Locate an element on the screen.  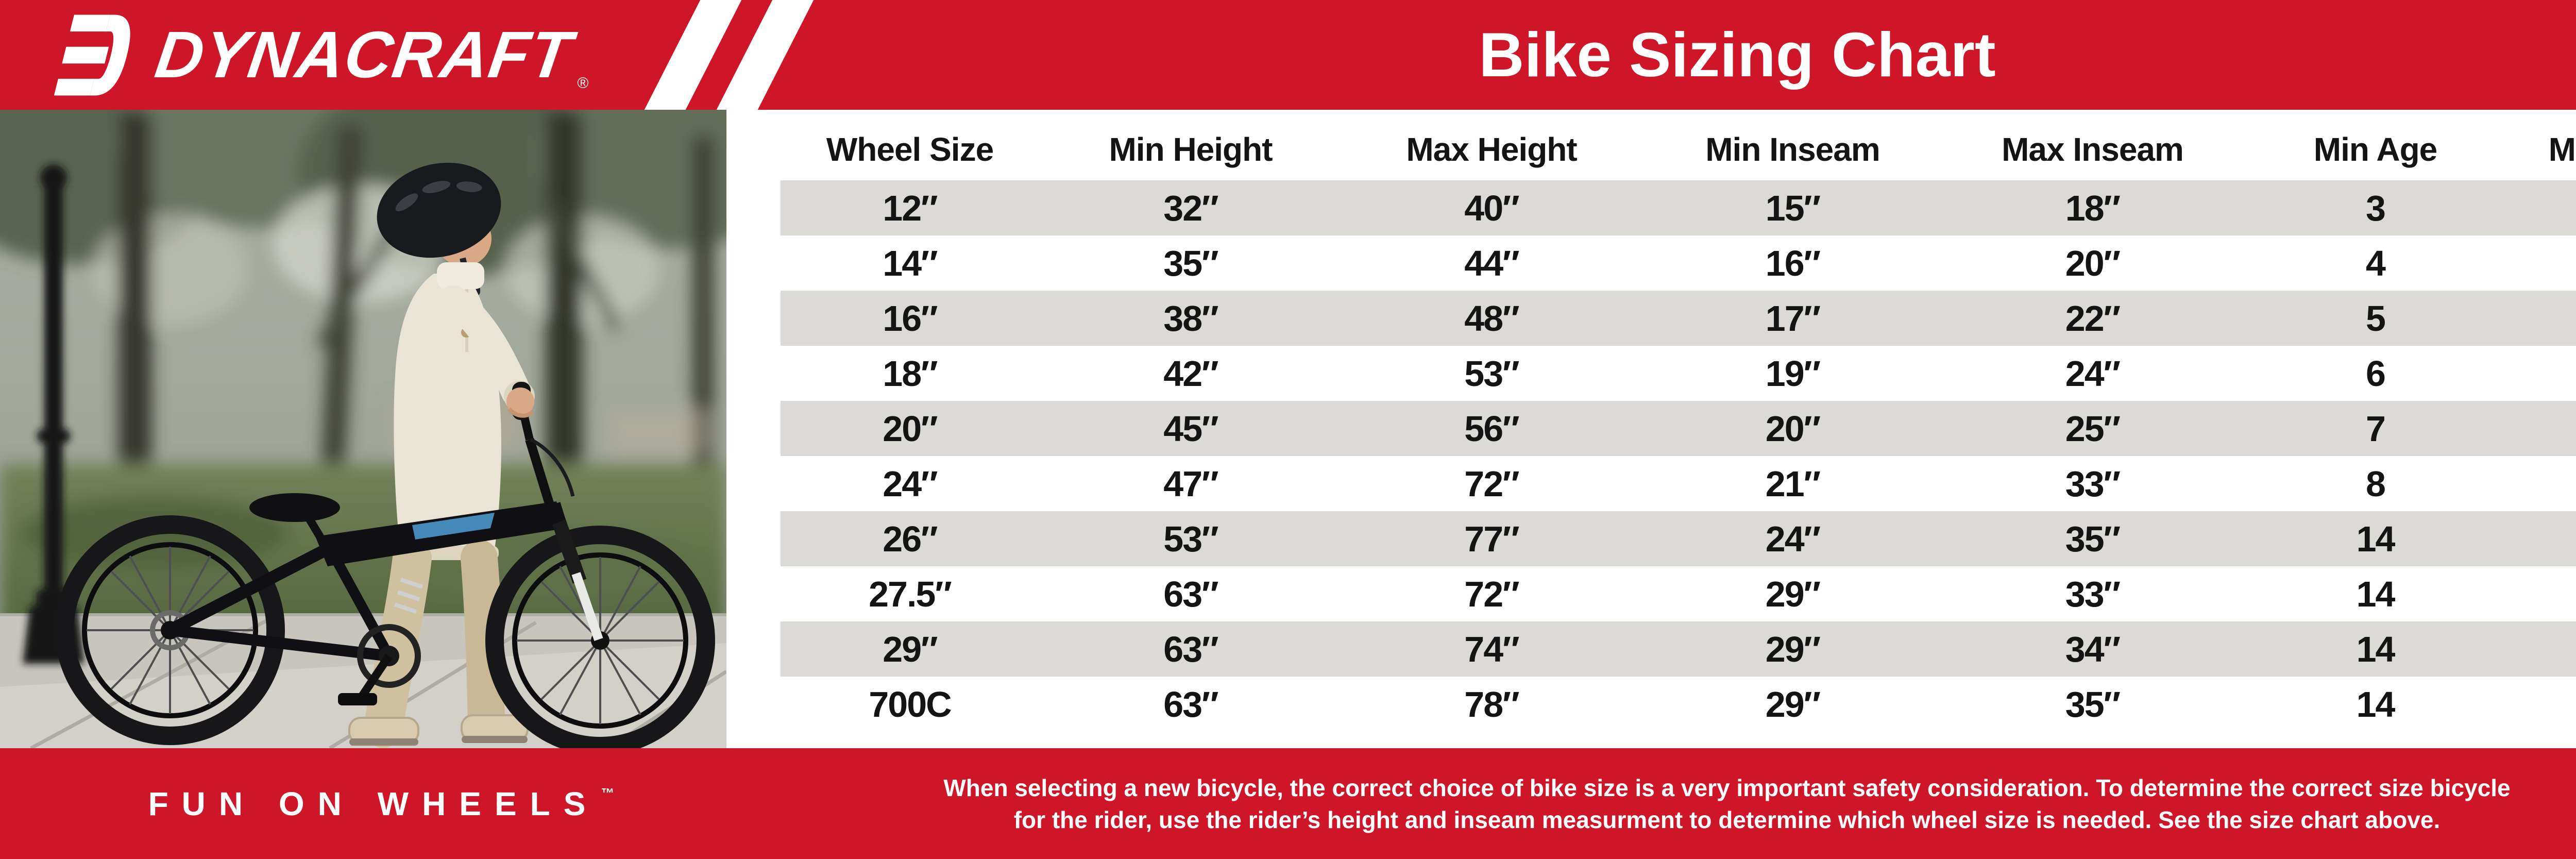
col-header-min-height: Min Height is located at coordinates (1191, 149).